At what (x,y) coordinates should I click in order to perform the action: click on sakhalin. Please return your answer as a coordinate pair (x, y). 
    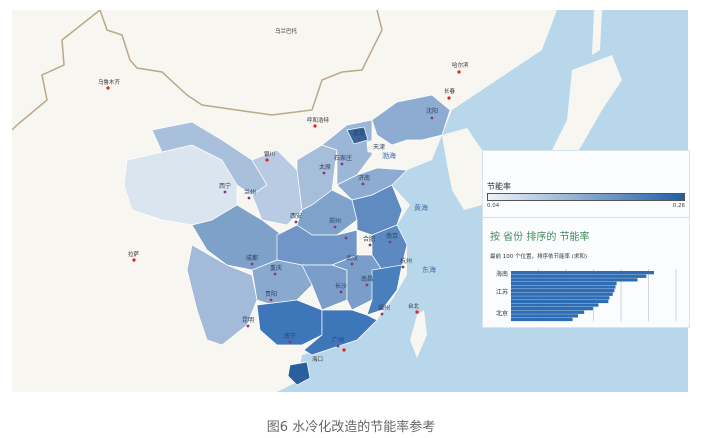
    Looking at the image, I should click on (597, 32).